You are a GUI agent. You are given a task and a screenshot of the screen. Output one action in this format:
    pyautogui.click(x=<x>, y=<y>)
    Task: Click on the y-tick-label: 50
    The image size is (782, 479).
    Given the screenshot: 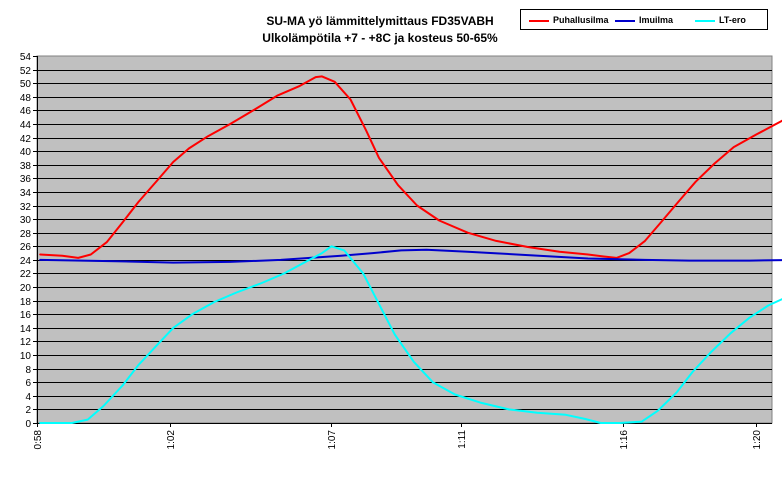 What is the action you would take?
    pyautogui.click(x=26, y=84)
    